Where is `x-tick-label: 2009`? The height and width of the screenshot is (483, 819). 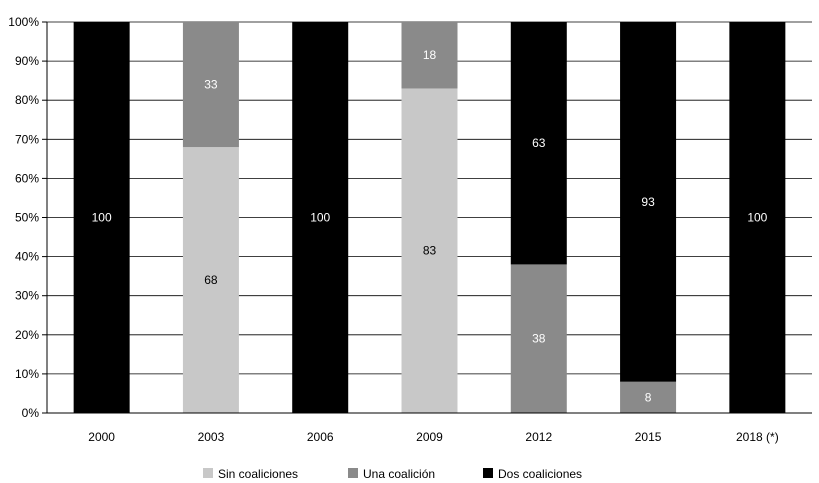 x-tick-label: 2009 is located at coordinates (429, 437).